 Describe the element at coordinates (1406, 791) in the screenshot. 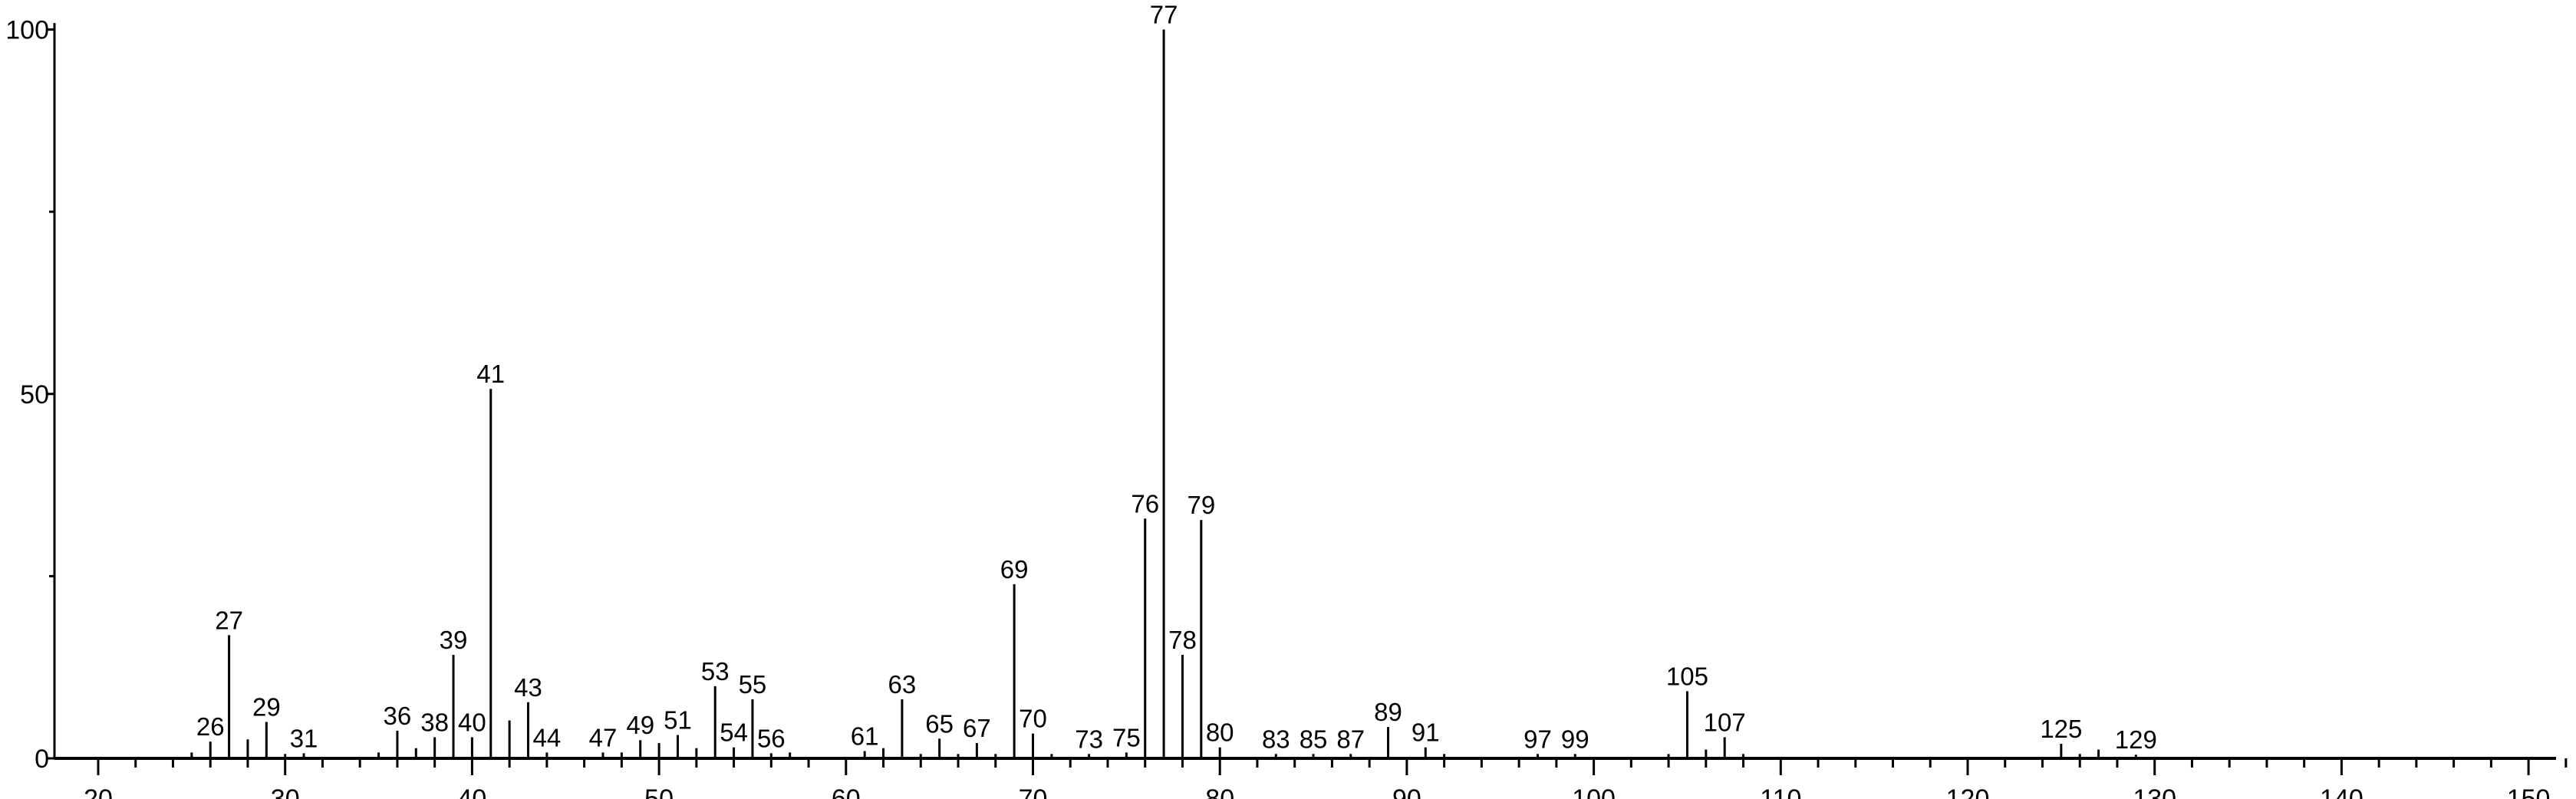

I see `x-tick-label: 90` at that location.